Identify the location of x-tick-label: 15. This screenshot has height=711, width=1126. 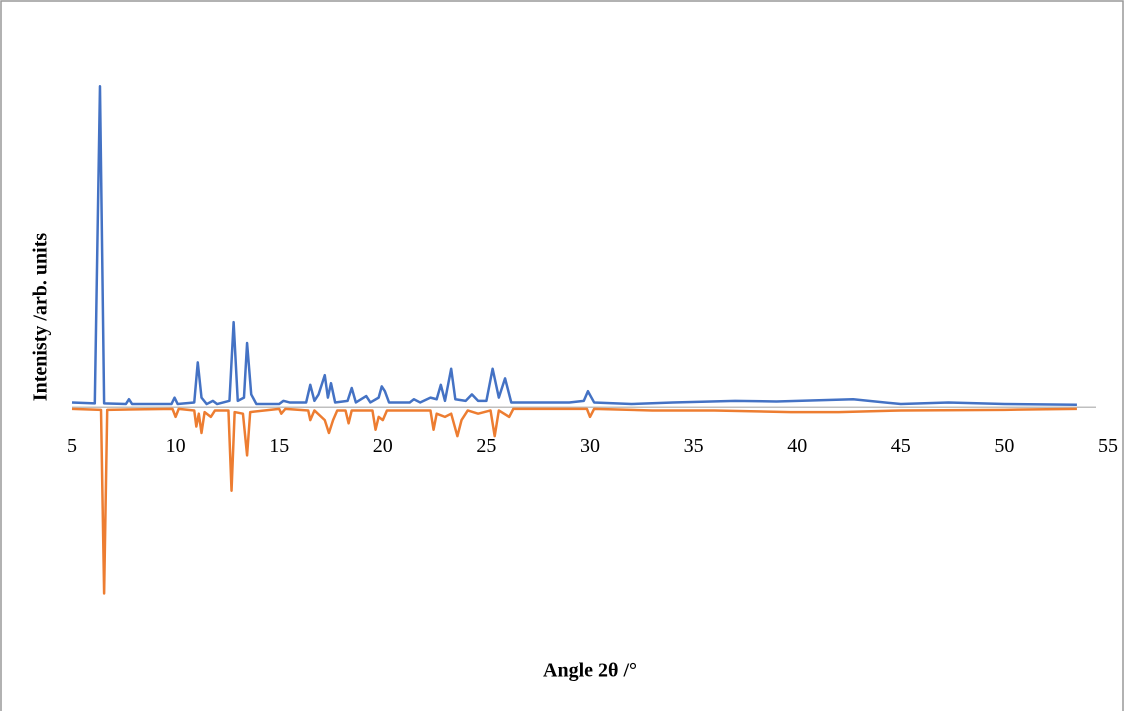
(279, 446).